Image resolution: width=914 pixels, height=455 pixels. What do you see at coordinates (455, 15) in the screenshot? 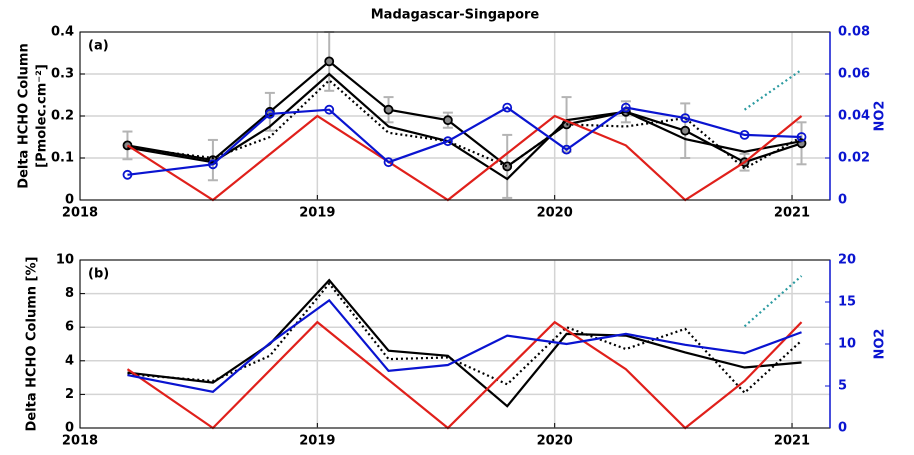
I see `chart-title: Madagascar-Singapore` at bounding box center [455, 15].